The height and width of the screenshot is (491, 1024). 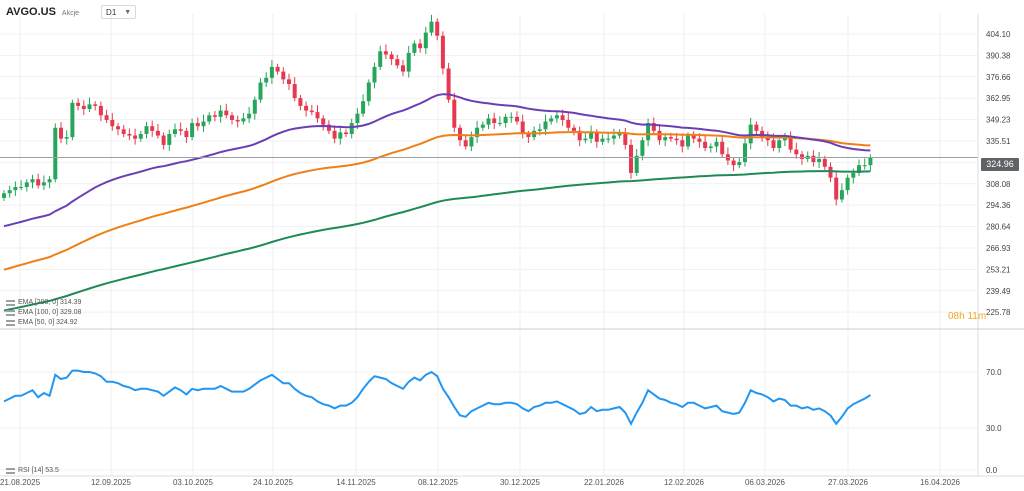 What do you see at coordinates (71, 12) in the screenshot?
I see `chart-header: AVGO.US Akcje D1 ▼` at bounding box center [71, 12].